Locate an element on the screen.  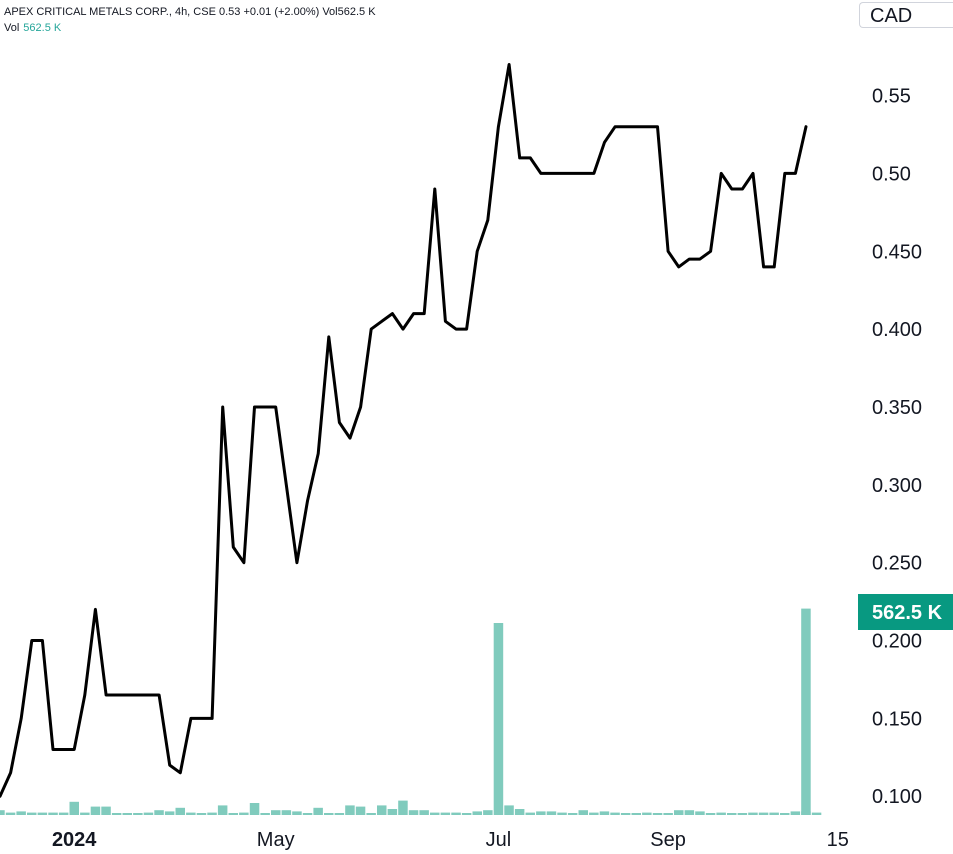
x-tick-label: 15 is located at coordinates (838, 840).